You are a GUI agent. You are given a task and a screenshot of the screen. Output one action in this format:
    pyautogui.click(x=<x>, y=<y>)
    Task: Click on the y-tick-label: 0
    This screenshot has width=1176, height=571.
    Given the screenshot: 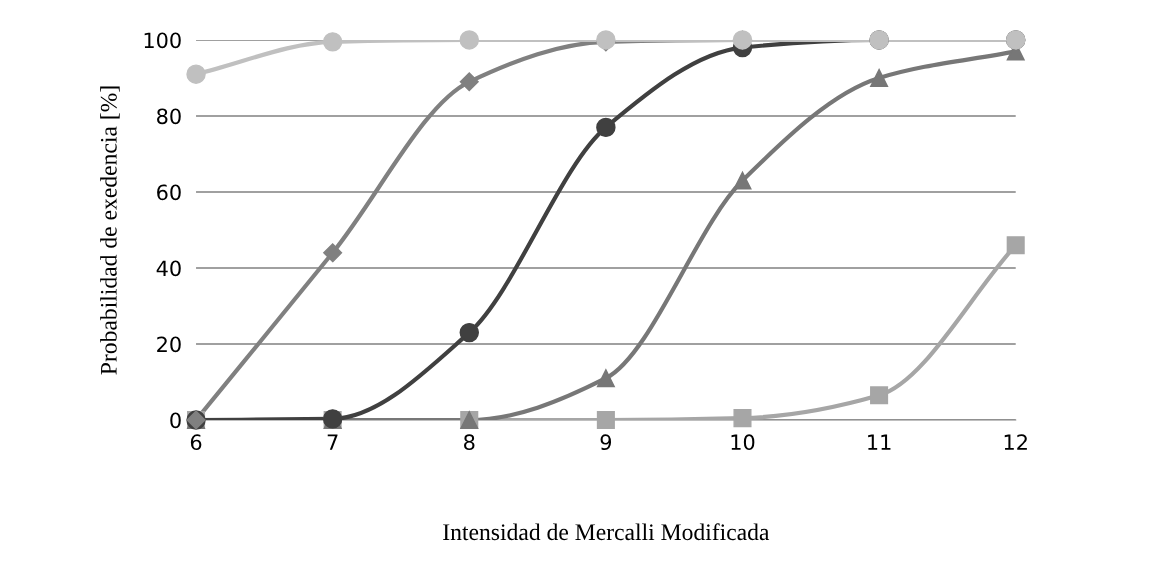 What is the action you would take?
    pyautogui.click(x=175, y=420)
    